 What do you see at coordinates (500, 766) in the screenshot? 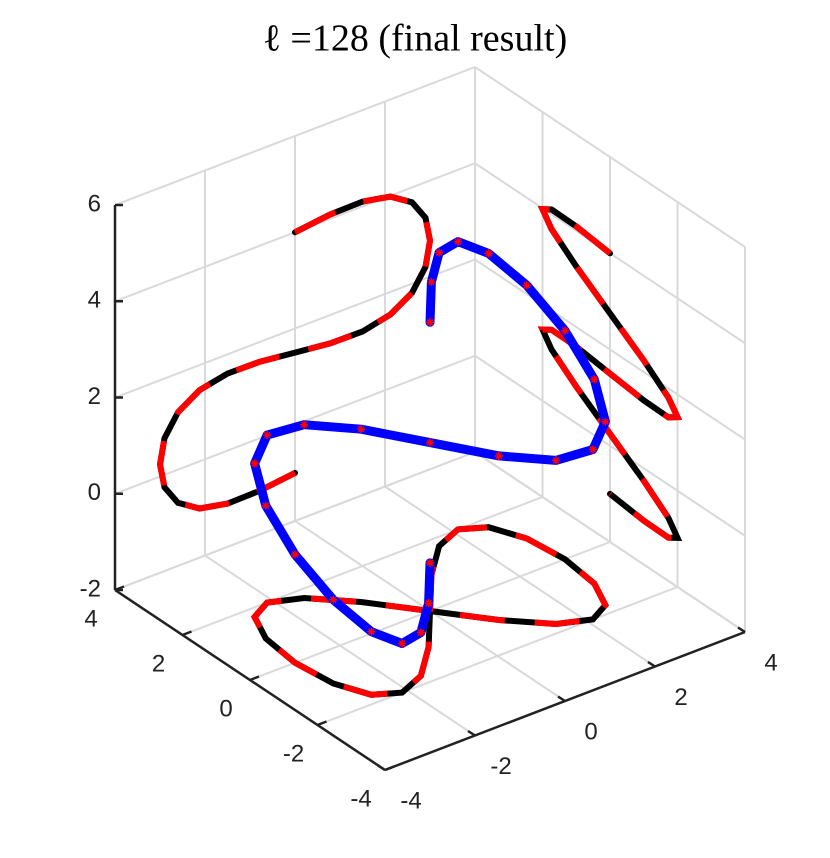
I see `x-tick-label: -2` at bounding box center [500, 766].